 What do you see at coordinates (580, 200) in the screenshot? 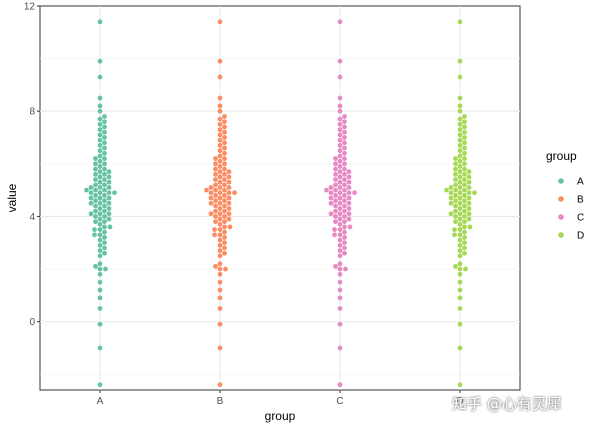
I see `legend-label-b: B` at bounding box center [580, 200].